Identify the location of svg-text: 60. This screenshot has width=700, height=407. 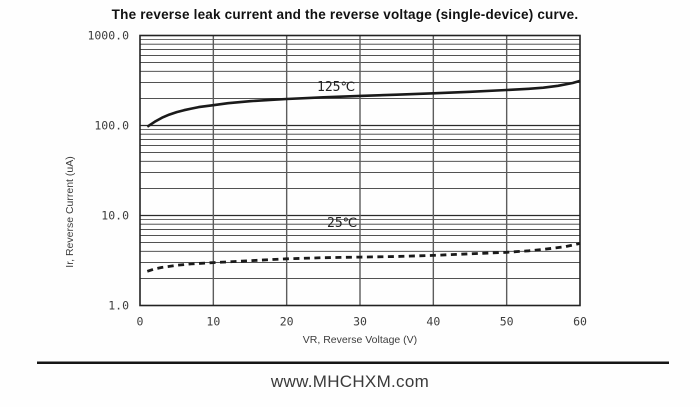
(580, 322).